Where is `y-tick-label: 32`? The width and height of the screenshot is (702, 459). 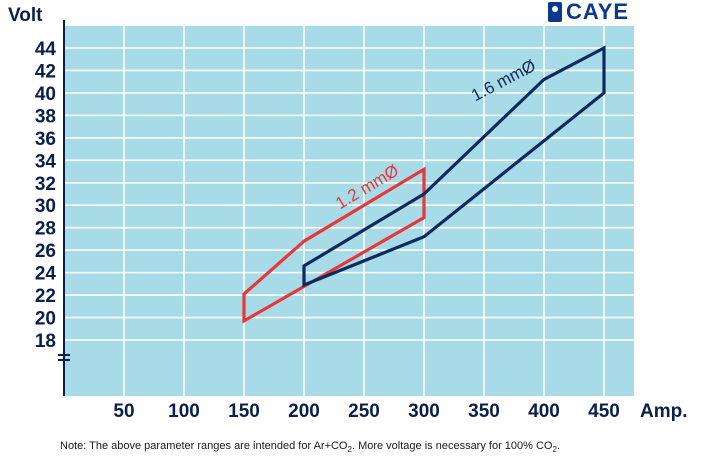
y-tick-label: 32 is located at coordinates (45, 184).